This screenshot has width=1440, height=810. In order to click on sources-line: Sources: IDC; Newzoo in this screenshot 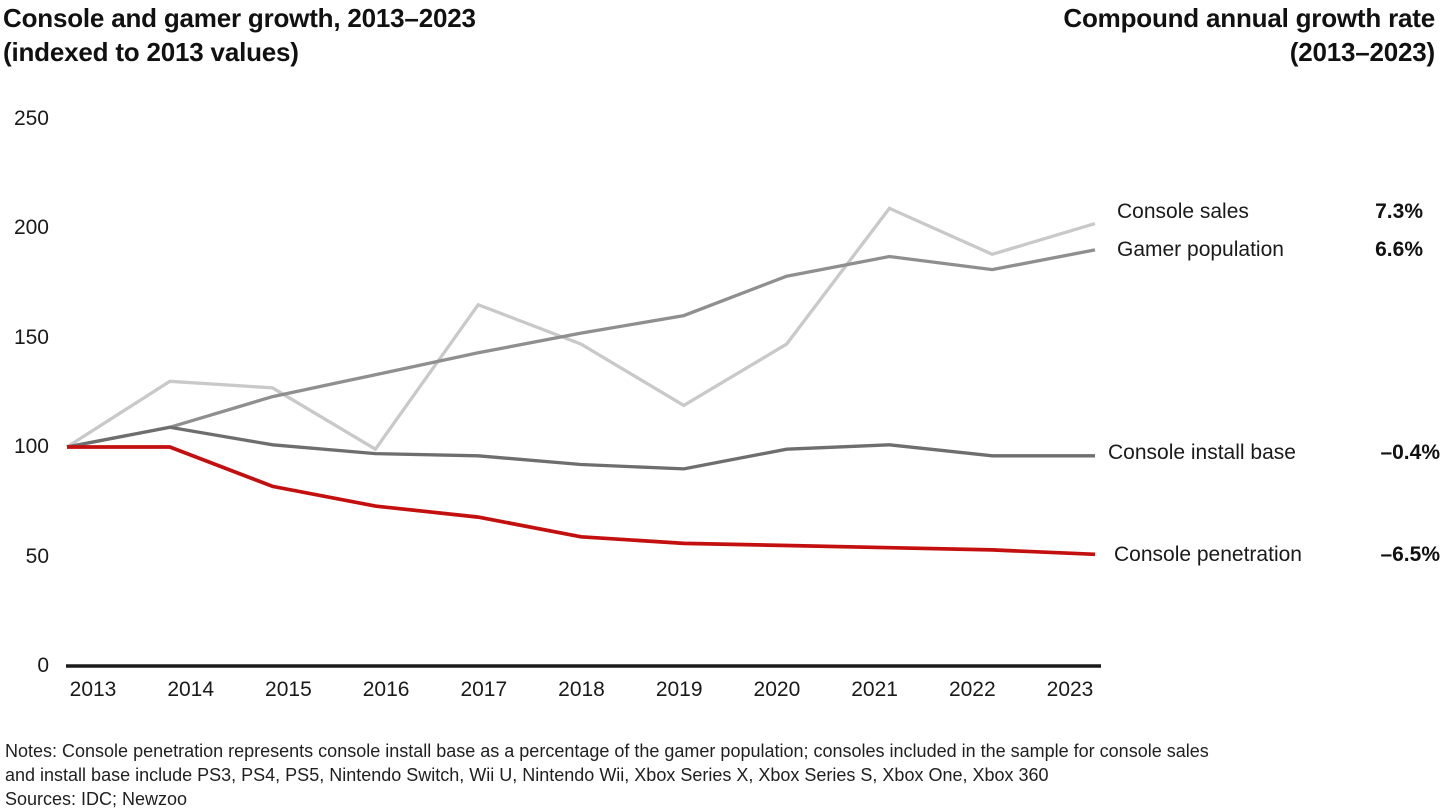, I will do `click(96, 799)`.